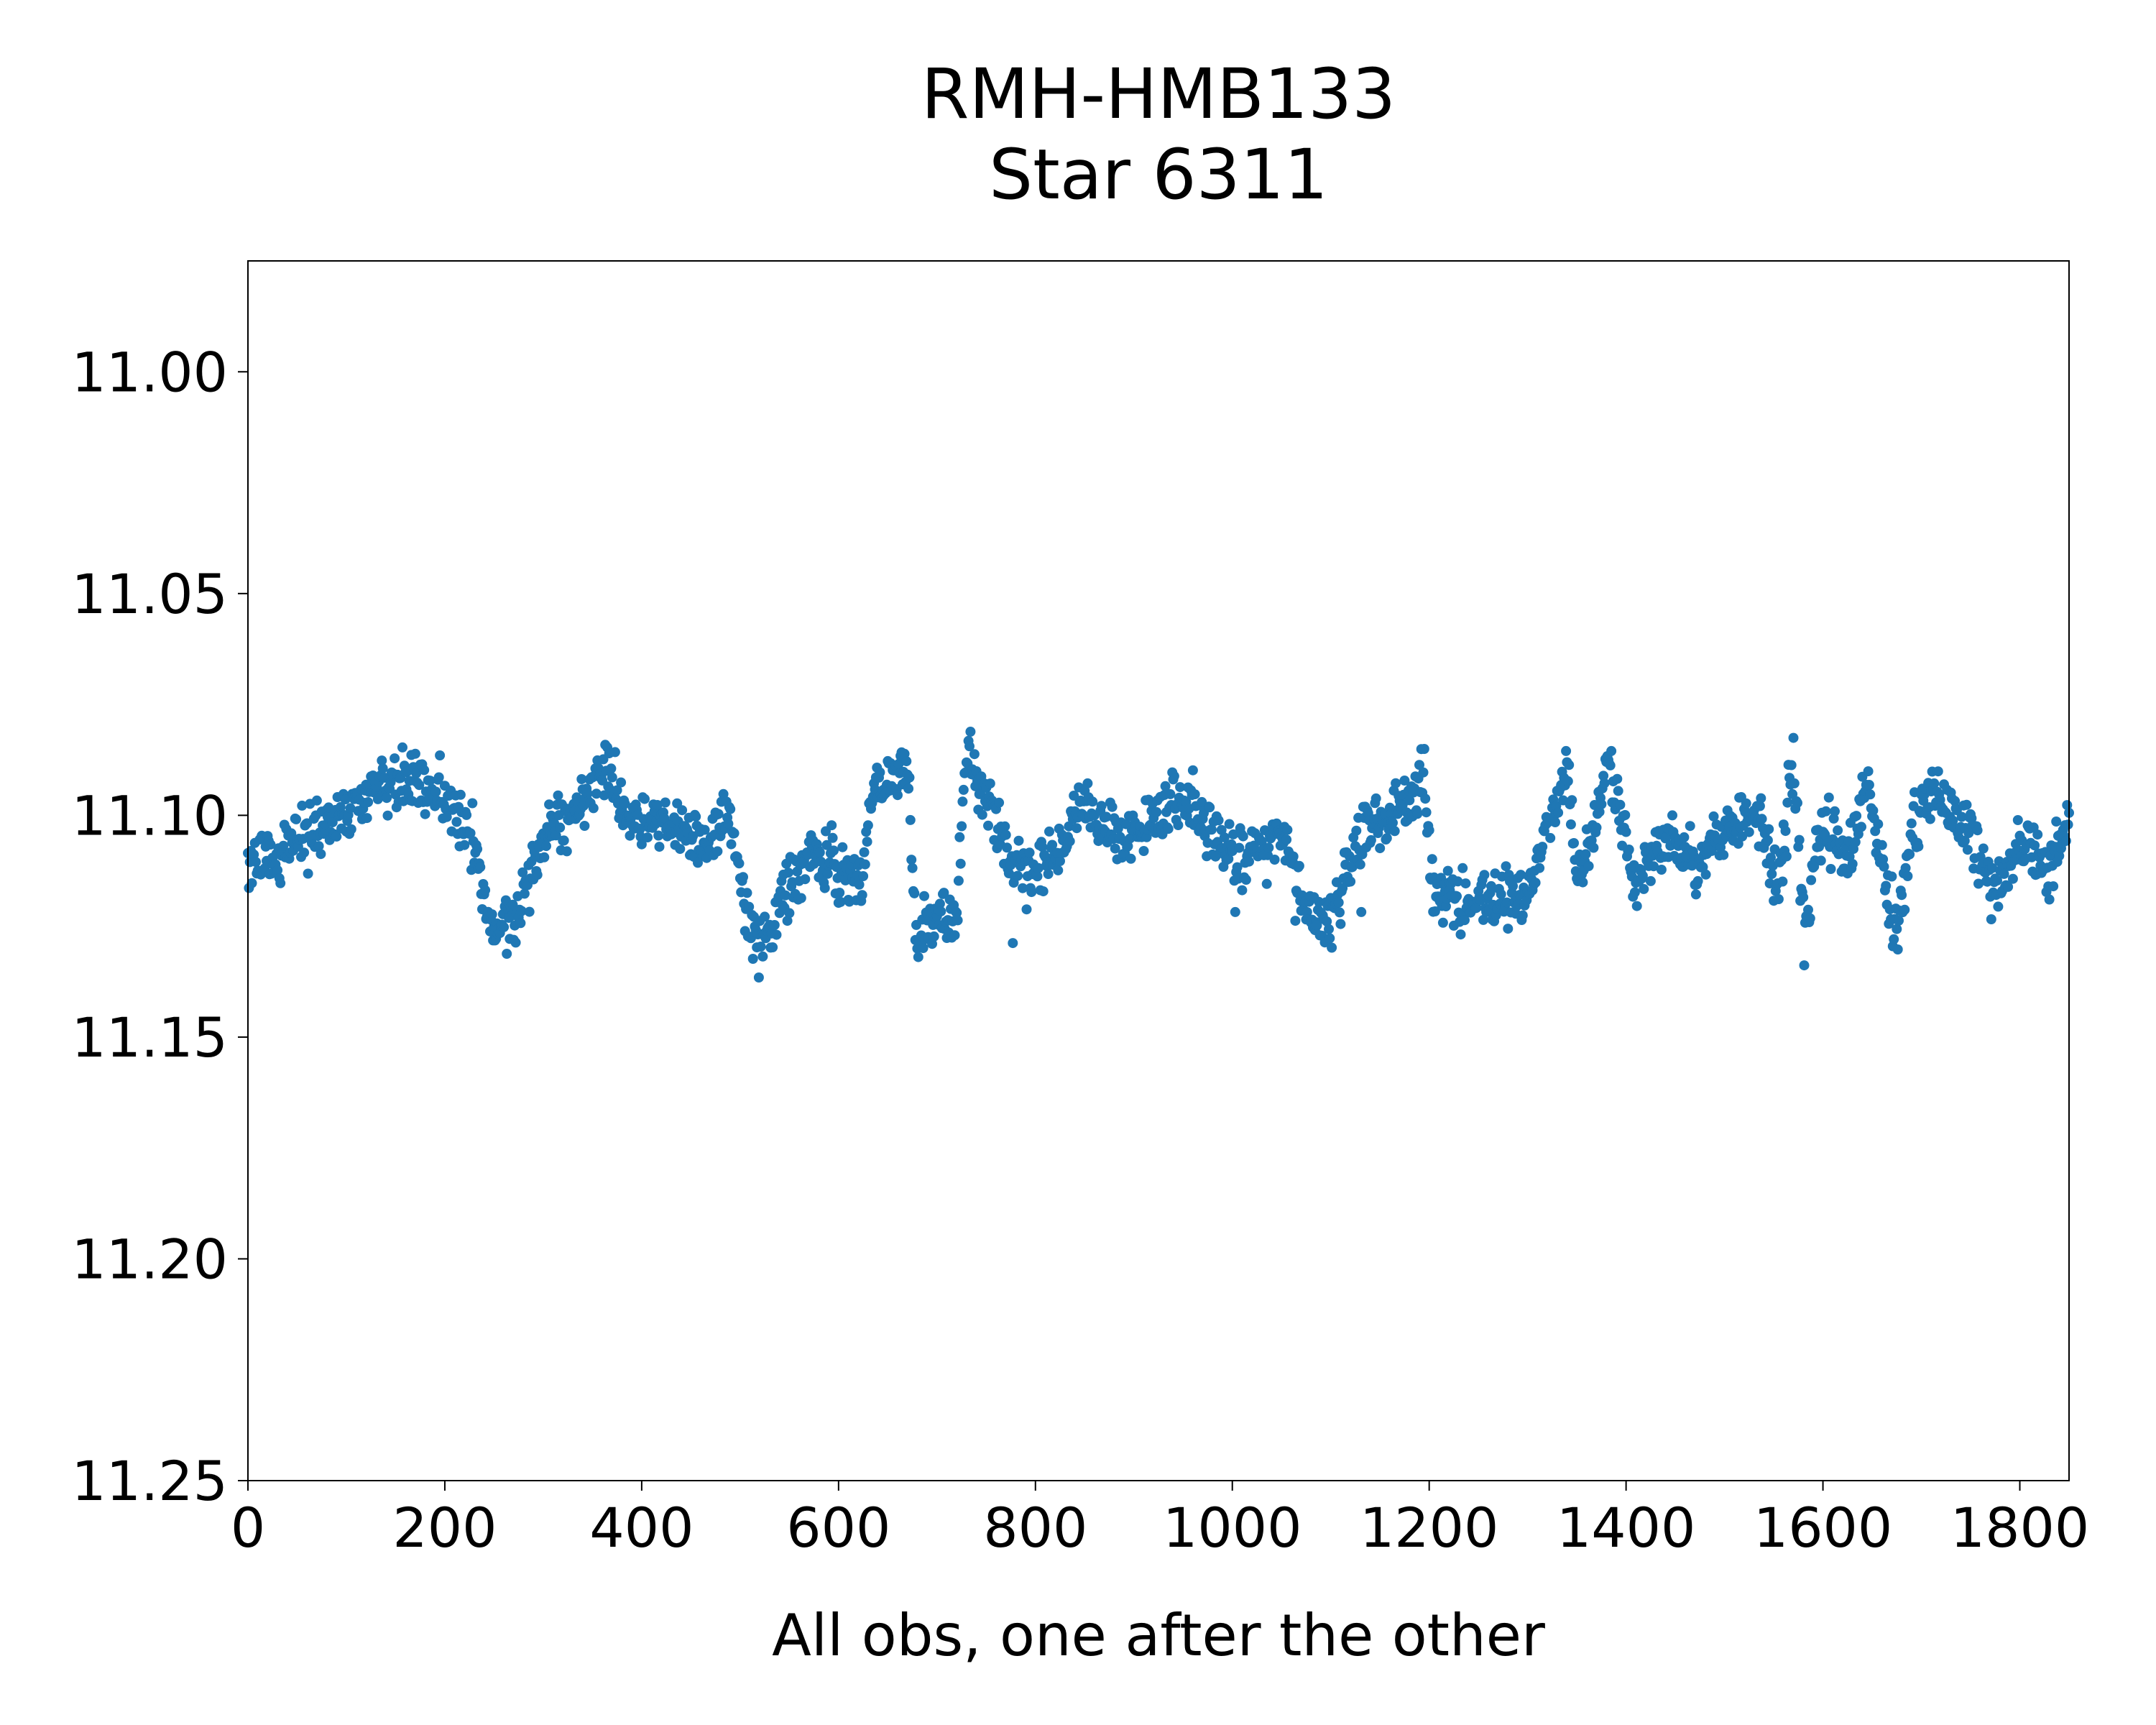  What do you see at coordinates (1158, 174) in the screenshot?
I see `chart-subtitle: Star 6311` at bounding box center [1158, 174].